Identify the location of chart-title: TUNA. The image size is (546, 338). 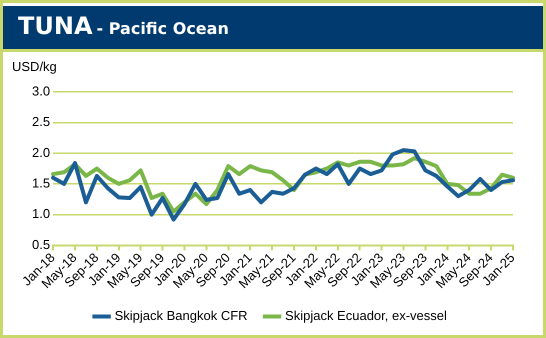
(55, 26).